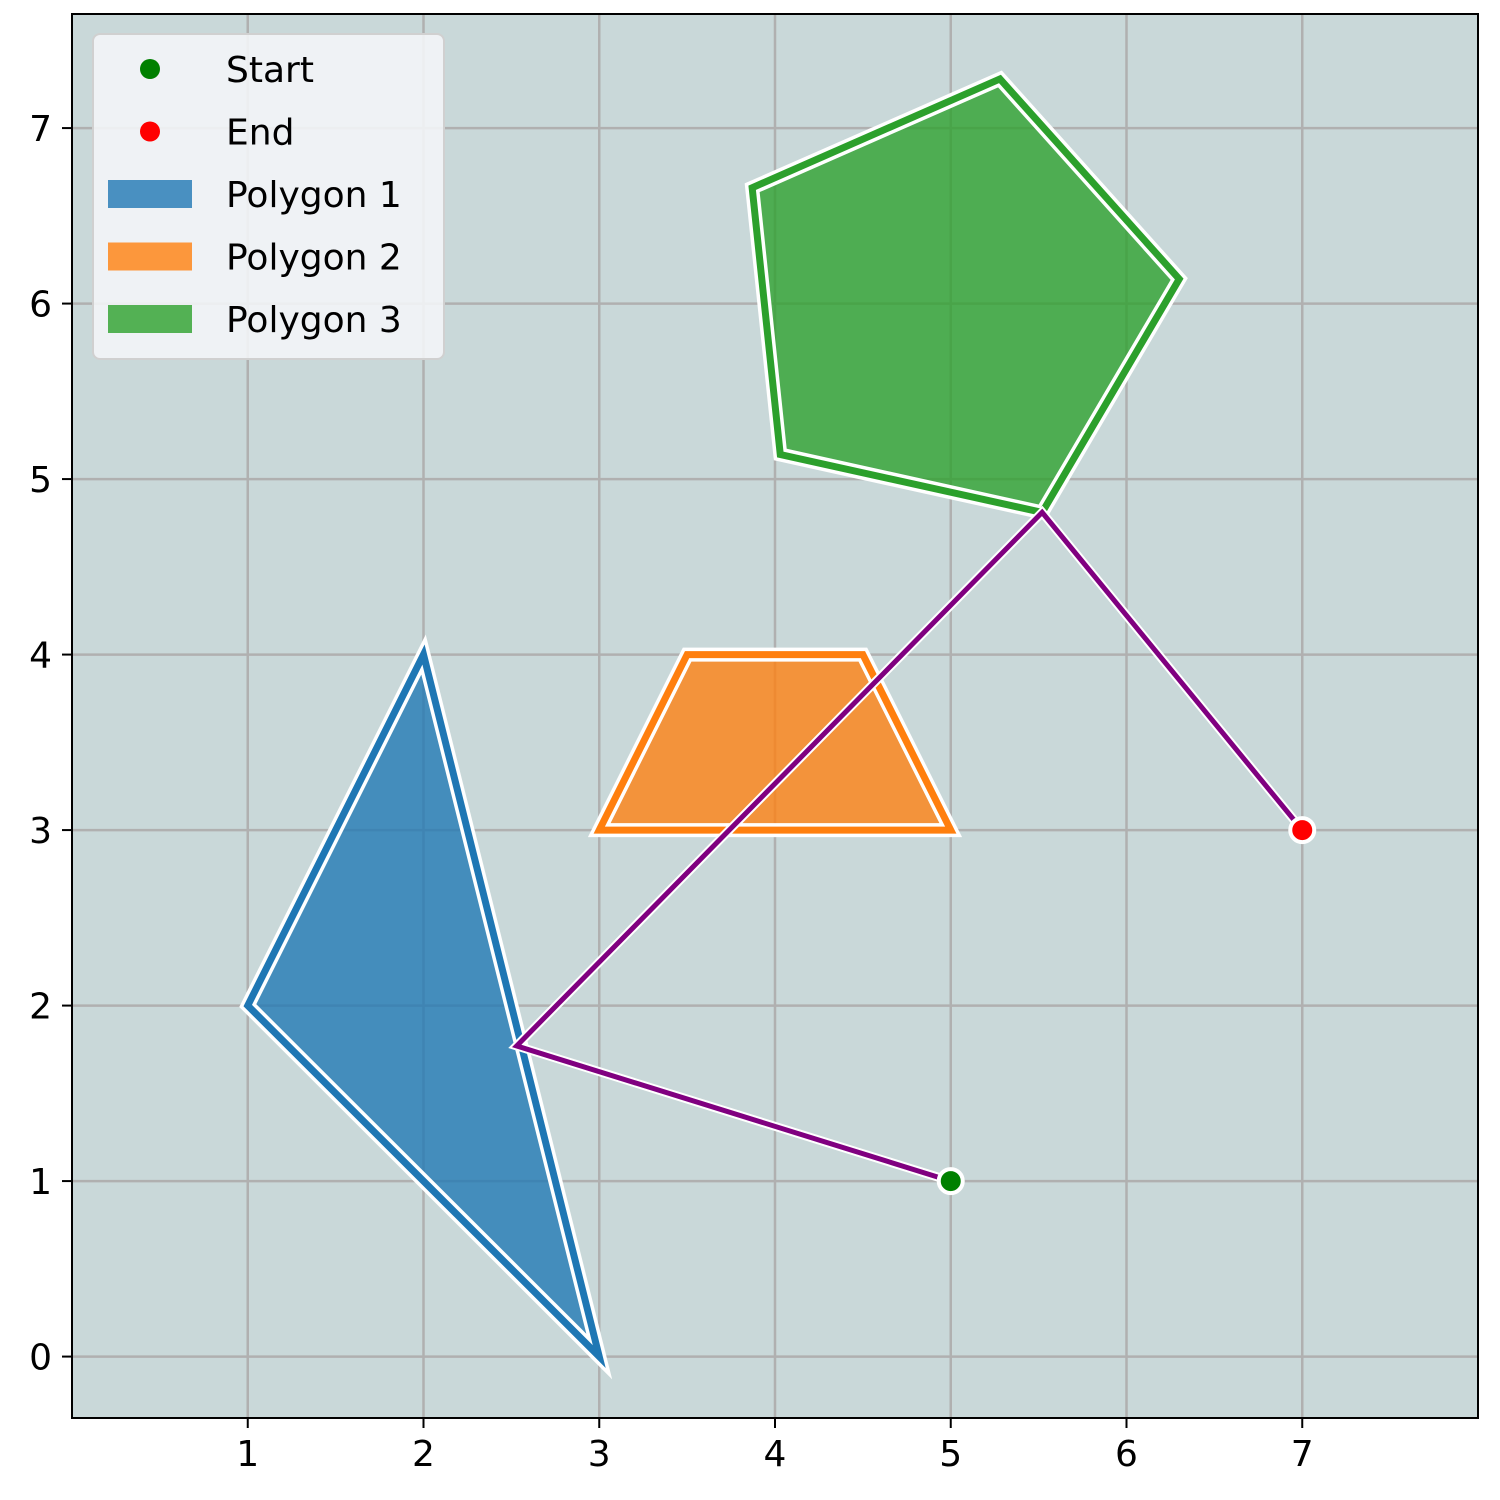 The width and height of the screenshot is (1500, 1500). Describe the element at coordinates (40, 1007) in the screenshot. I see `y-tick-label: 2` at that location.